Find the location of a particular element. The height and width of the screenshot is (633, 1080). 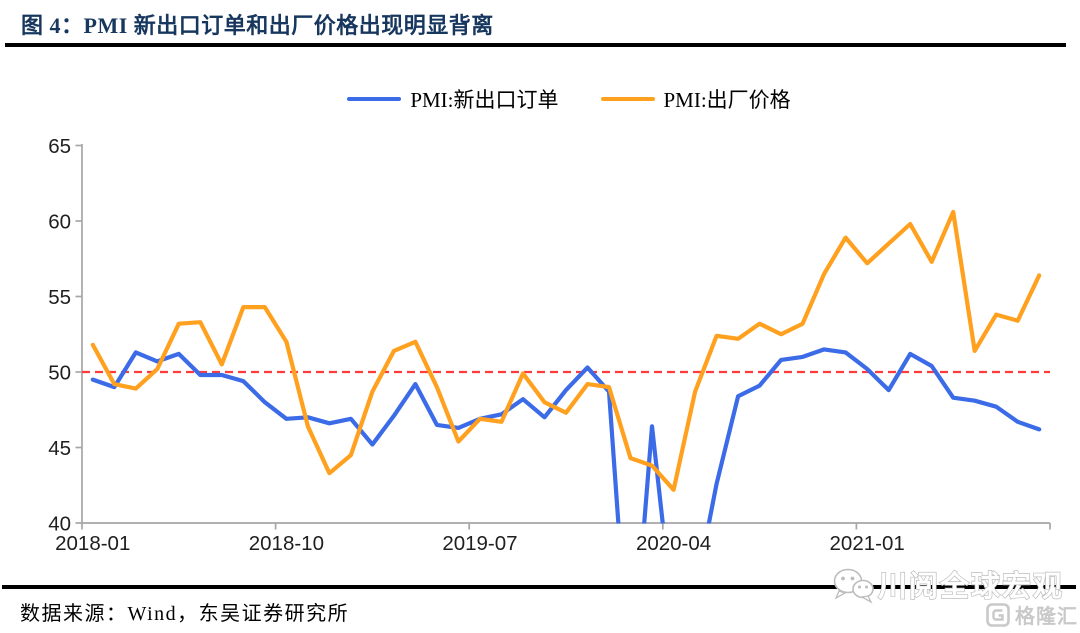

svg-text: 45 is located at coordinates (59, 448).